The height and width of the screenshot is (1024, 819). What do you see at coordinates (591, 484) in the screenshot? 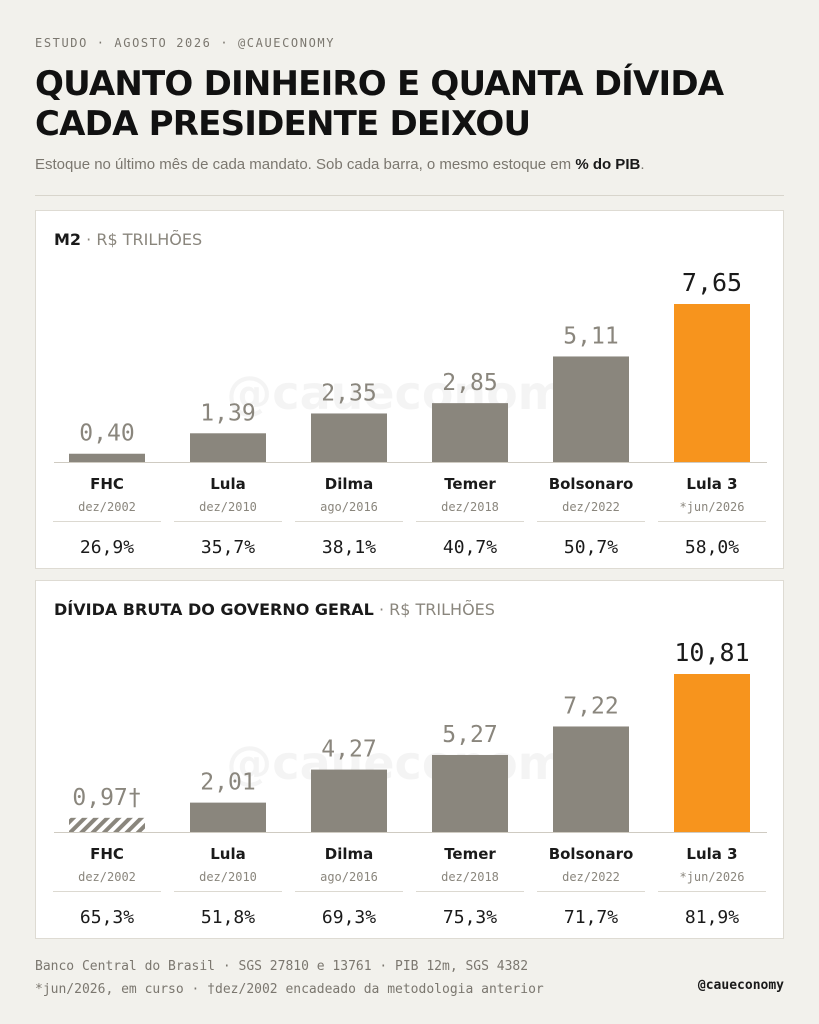
I see `m2-category-label: Bolsonaro` at bounding box center [591, 484].